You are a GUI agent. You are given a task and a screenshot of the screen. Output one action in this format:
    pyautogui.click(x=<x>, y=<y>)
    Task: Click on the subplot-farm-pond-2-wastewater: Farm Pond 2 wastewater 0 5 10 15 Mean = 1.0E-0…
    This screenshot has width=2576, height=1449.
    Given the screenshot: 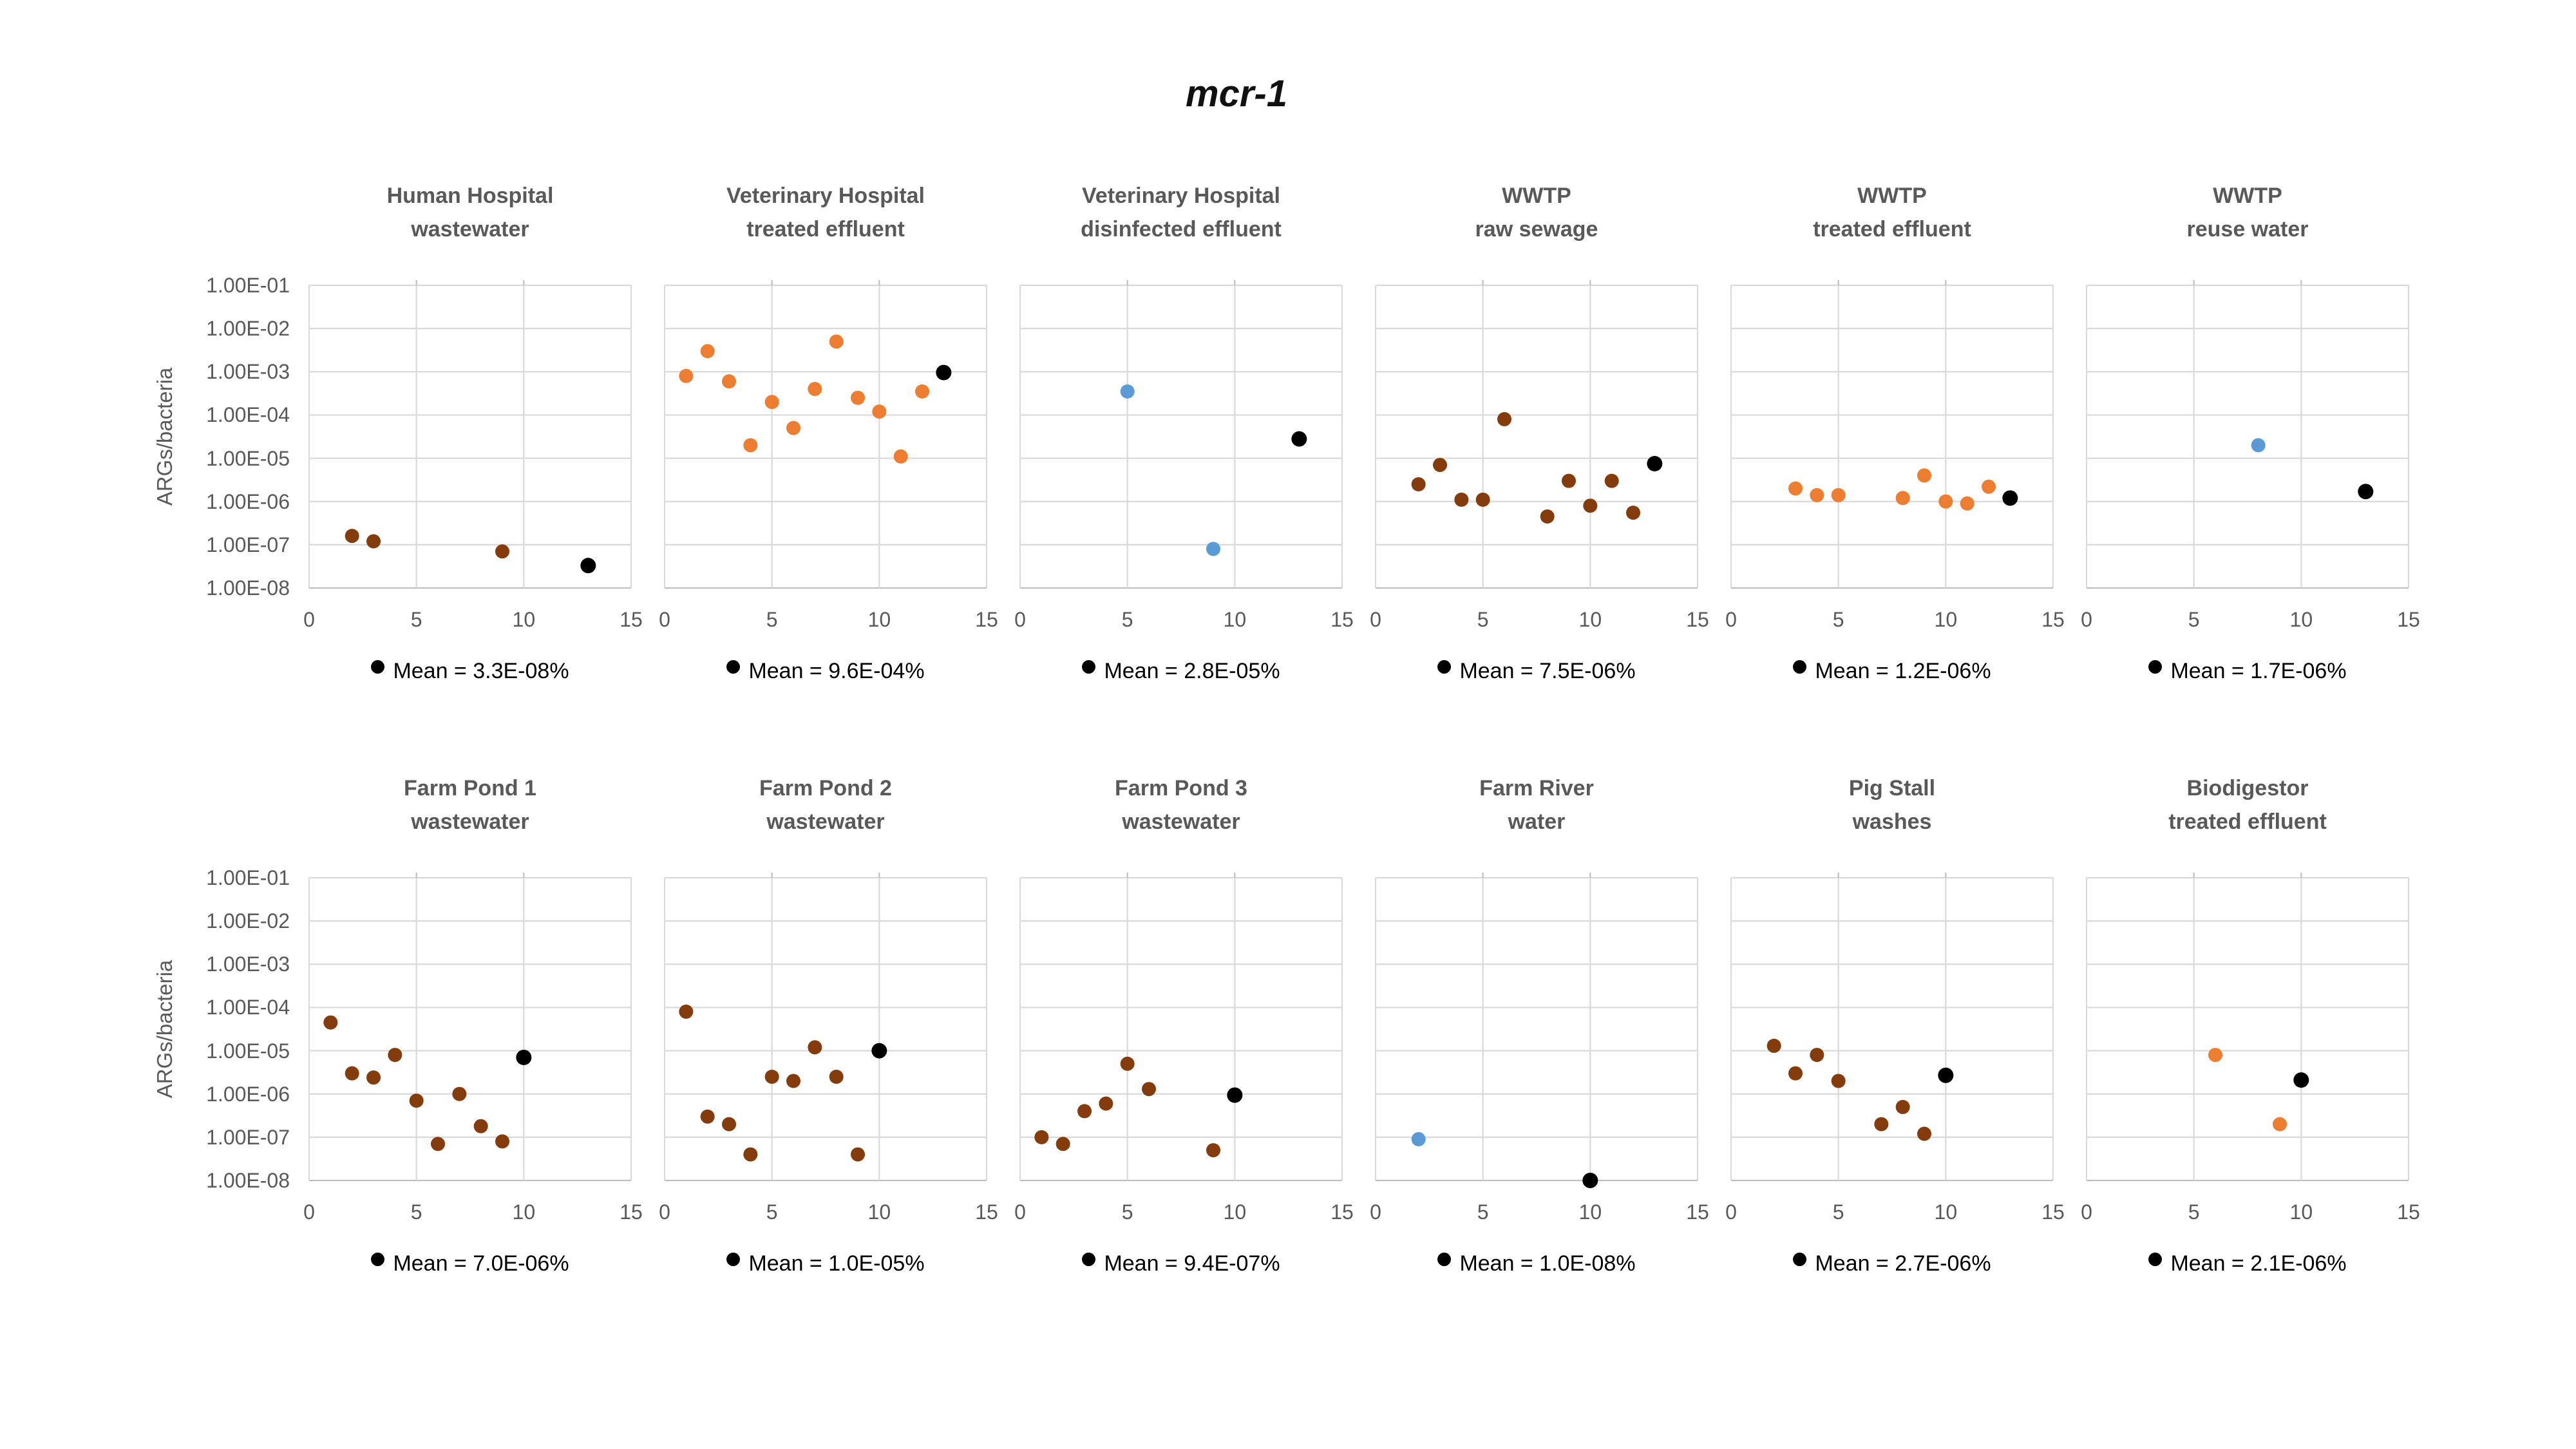 What is the action you would take?
    pyautogui.click(x=828, y=1033)
    